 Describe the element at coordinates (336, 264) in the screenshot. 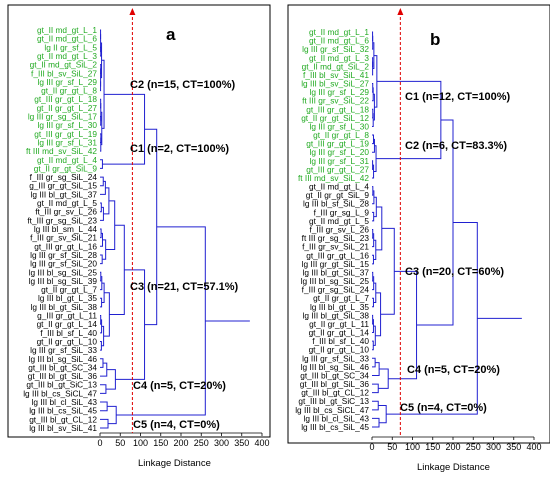

I see `leaf-label: lg III gr_gt_SiL_15` at that location.